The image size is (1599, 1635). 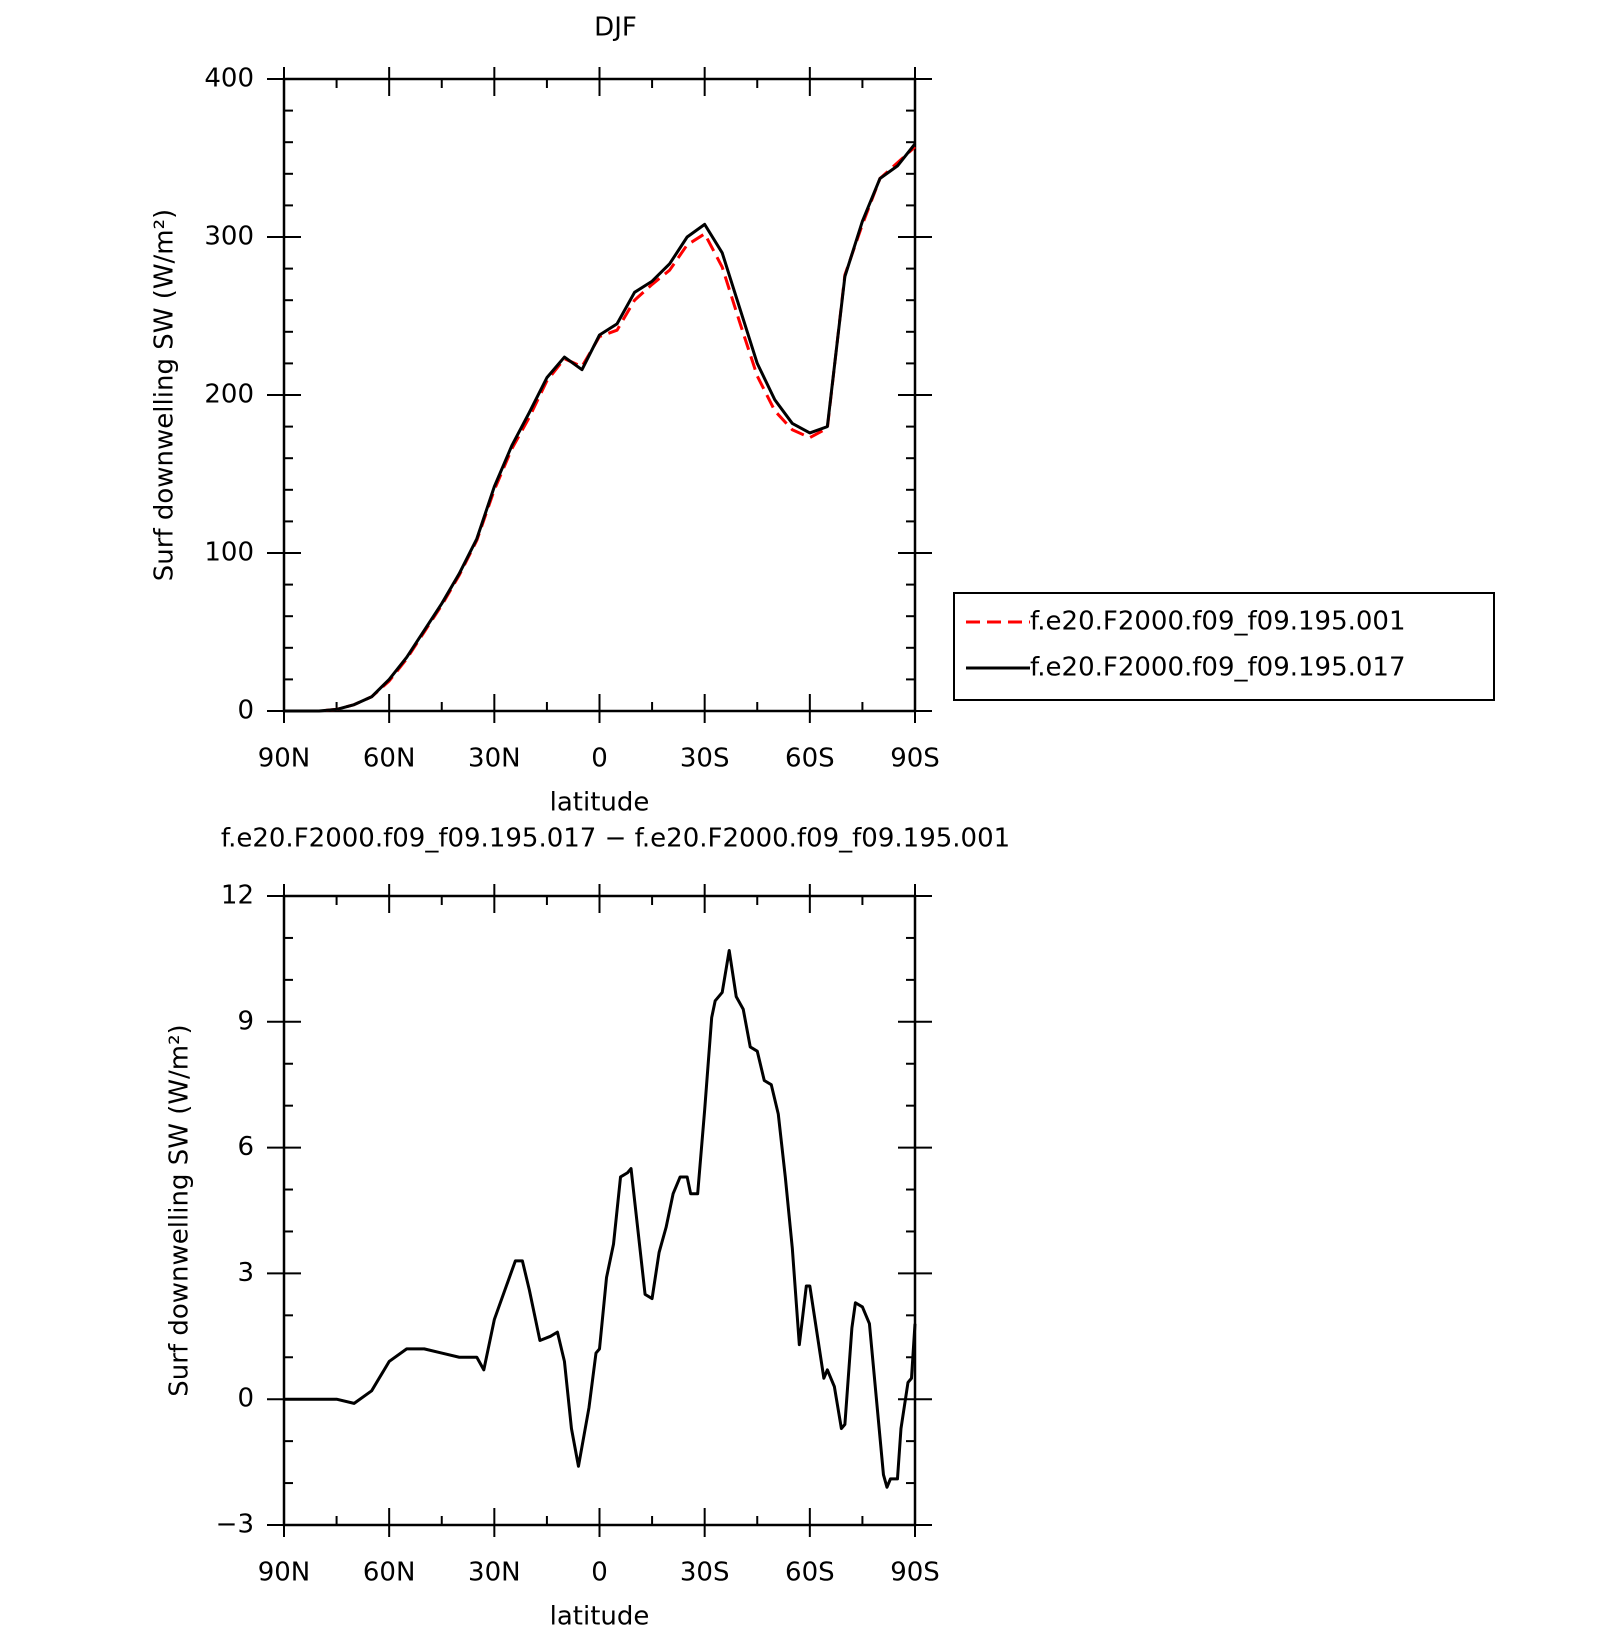 What do you see at coordinates (235, 1525) in the screenshot?
I see `y-tick-label: −3` at bounding box center [235, 1525].